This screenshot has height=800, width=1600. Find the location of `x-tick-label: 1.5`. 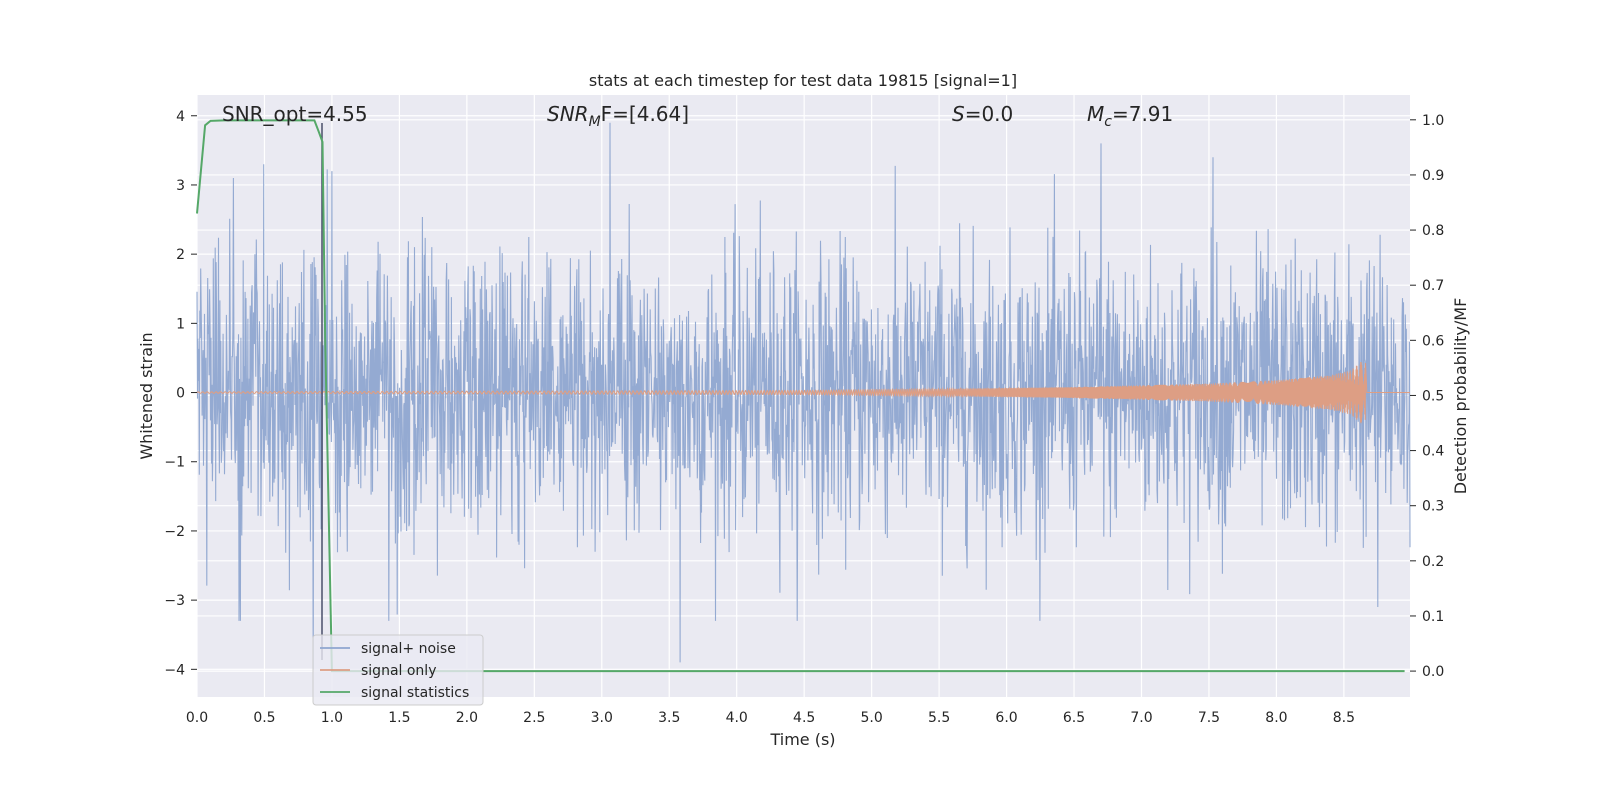

x-tick-label: 1.5 is located at coordinates (399, 718).